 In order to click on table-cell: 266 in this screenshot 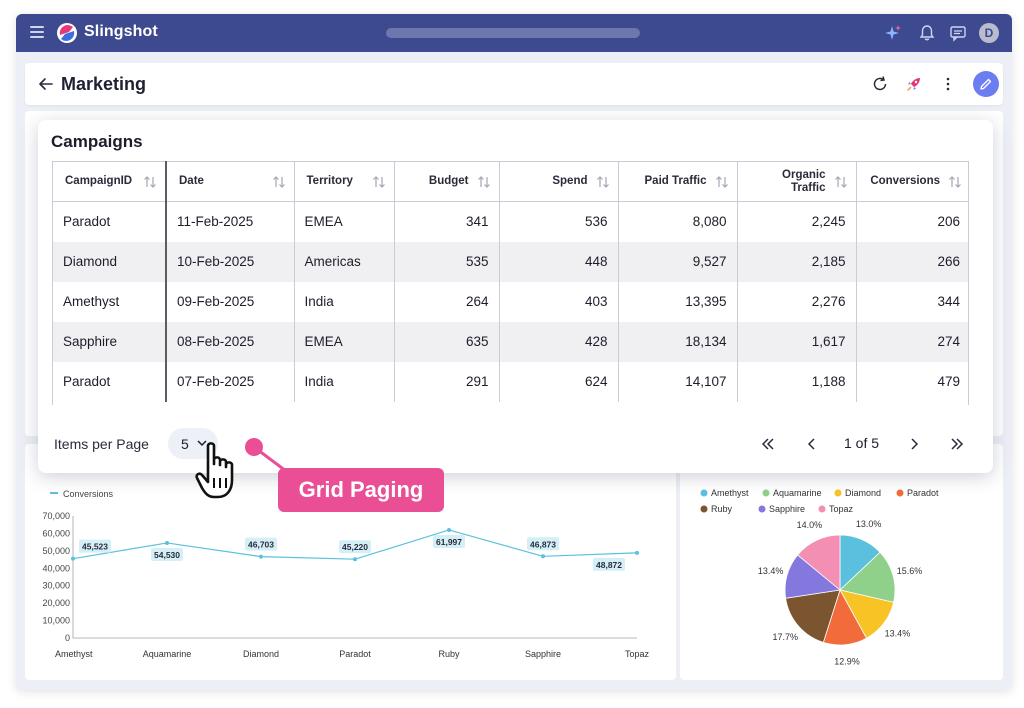, I will do `click(912, 261)`.